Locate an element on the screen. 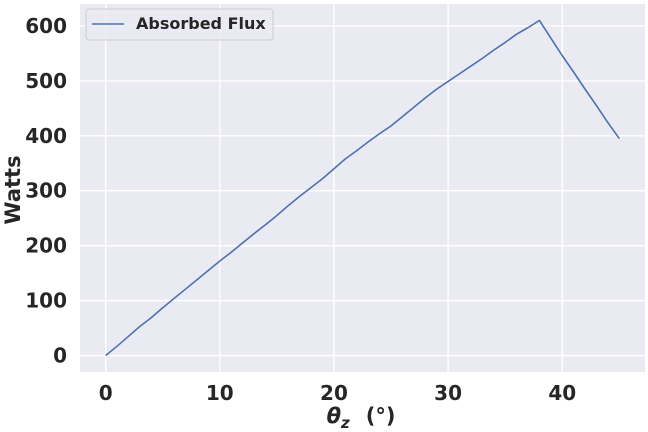 This screenshot has height=432, width=648. x-tick-label: 10 is located at coordinates (220, 393).